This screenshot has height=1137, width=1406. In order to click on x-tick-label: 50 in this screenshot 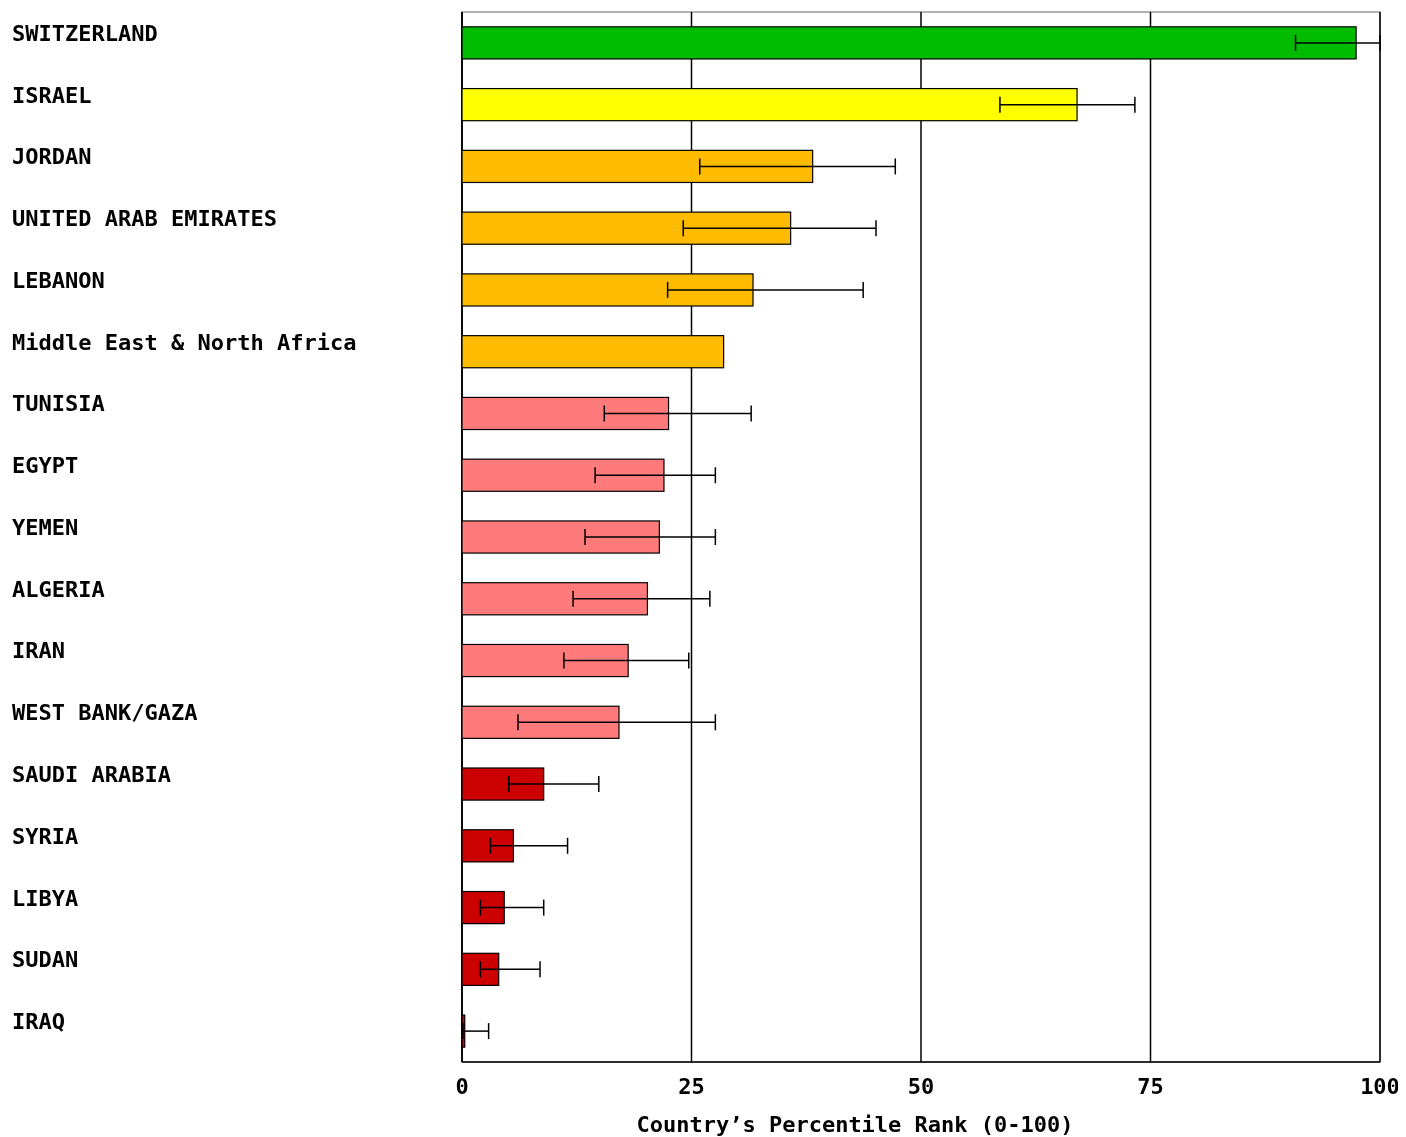, I will do `click(921, 1086)`.